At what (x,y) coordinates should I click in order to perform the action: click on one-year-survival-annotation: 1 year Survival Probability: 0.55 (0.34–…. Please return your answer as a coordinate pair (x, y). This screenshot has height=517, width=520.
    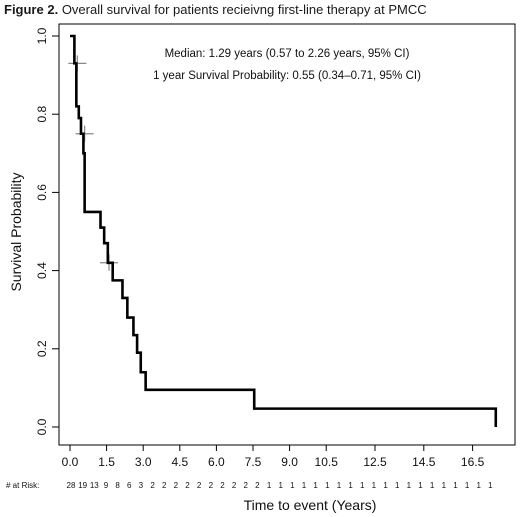
    Looking at the image, I should click on (287, 76).